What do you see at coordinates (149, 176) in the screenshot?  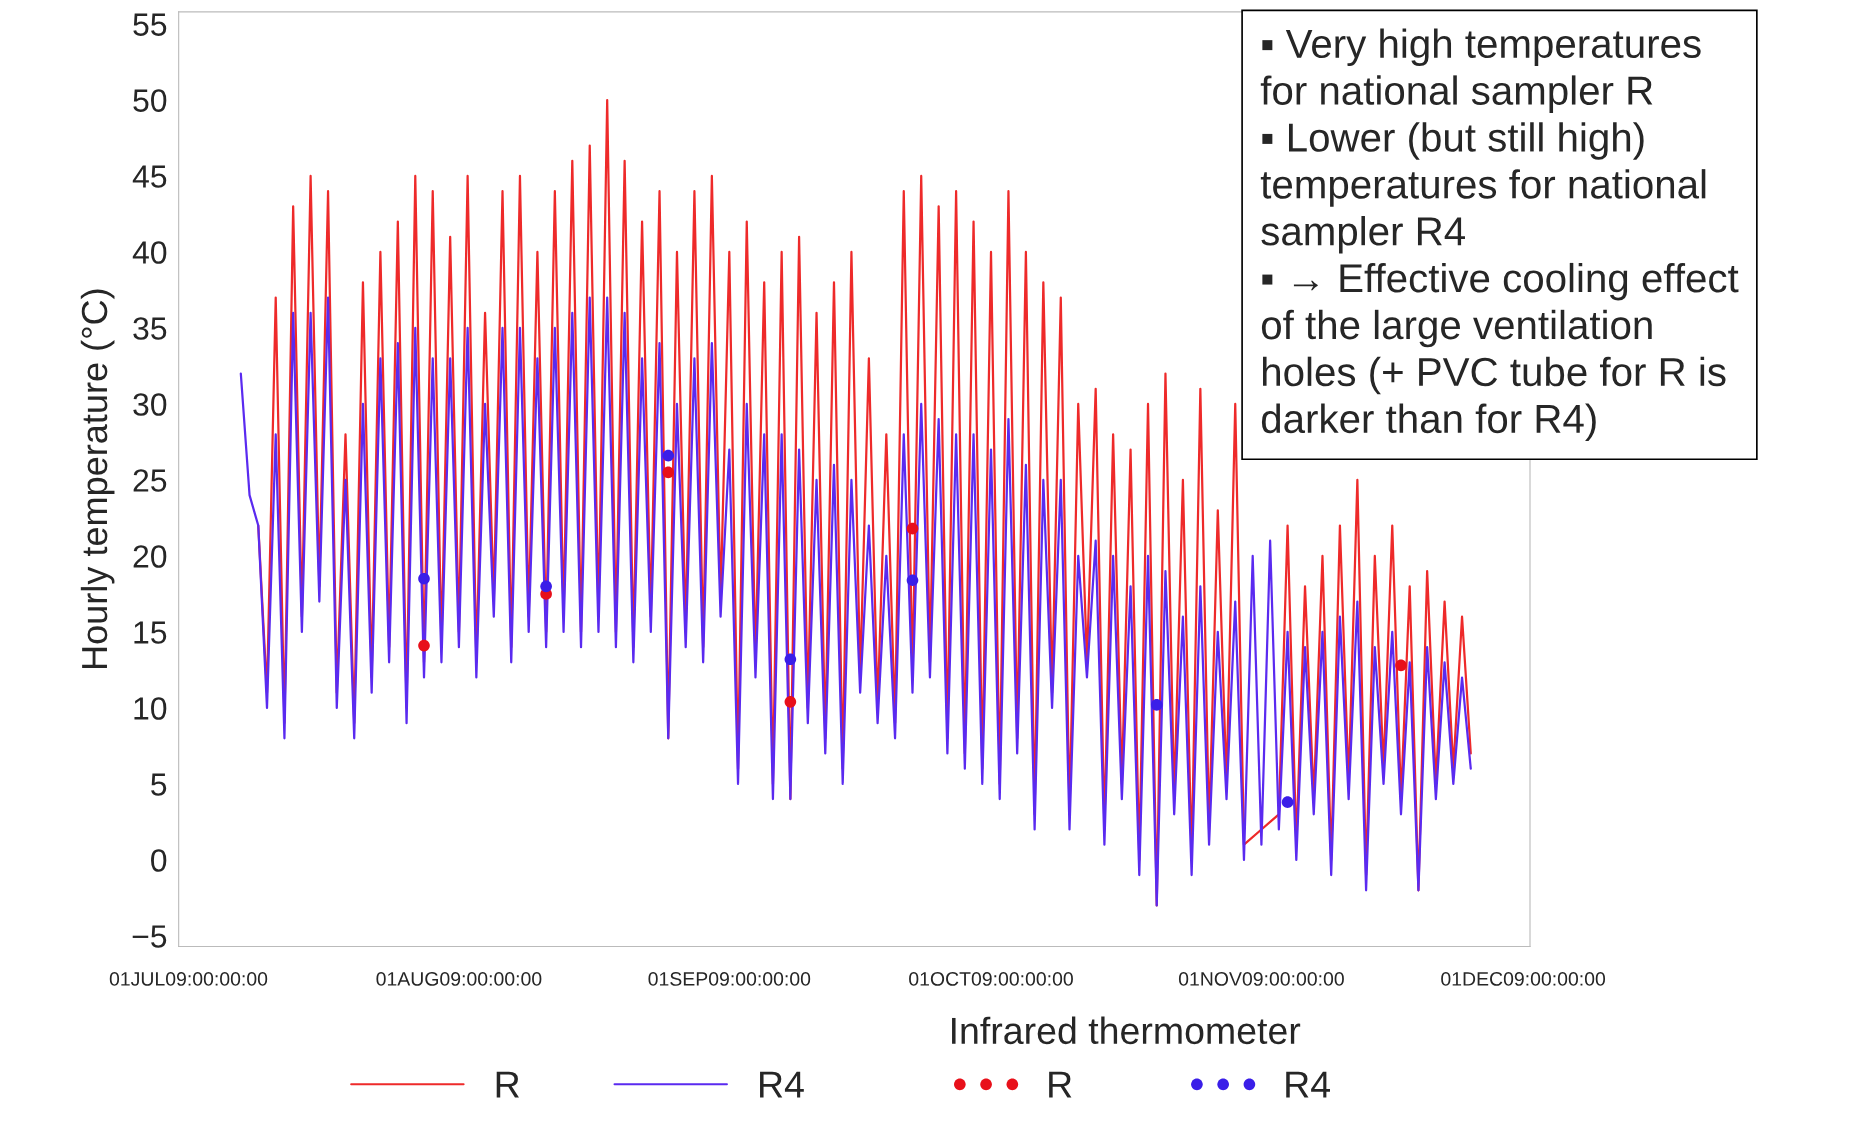 I see `y-tick-label: 45` at bounding box center [149, 176].